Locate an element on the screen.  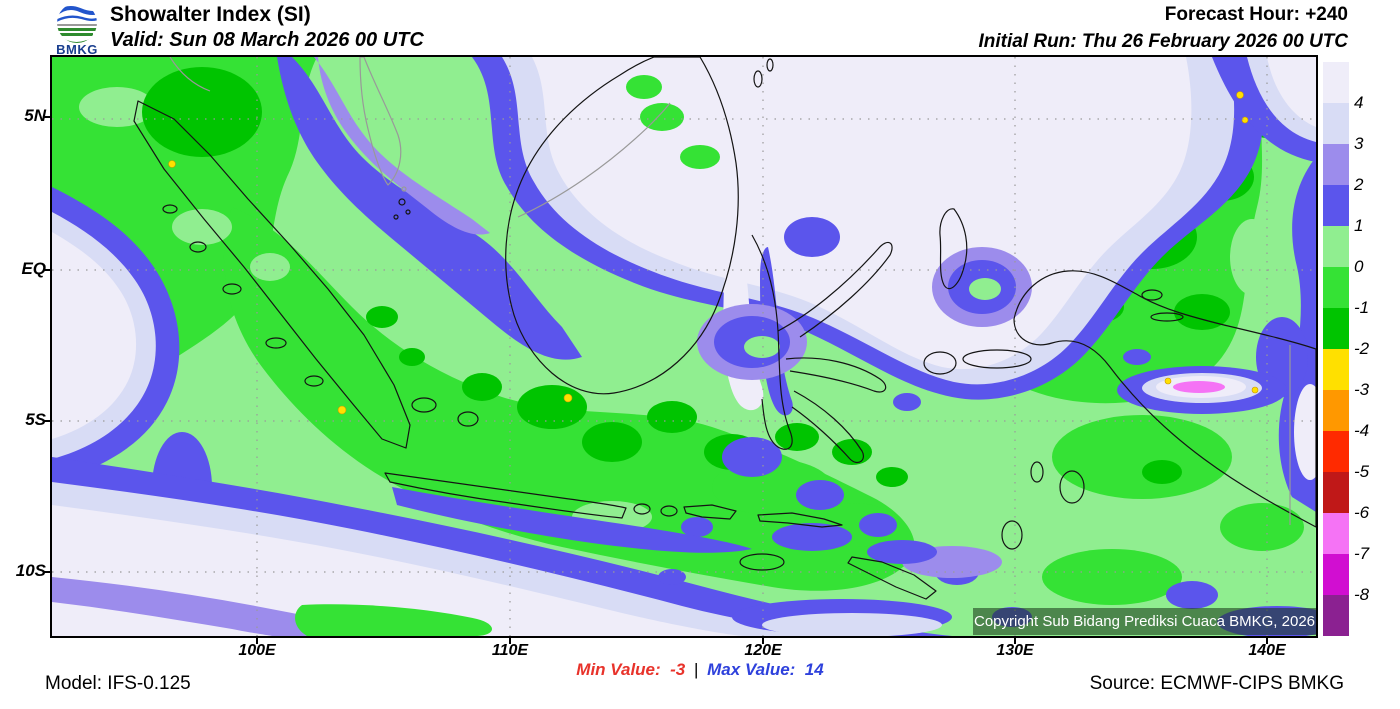
legend-value-label: -2 is located at coordinates (1362, 348).